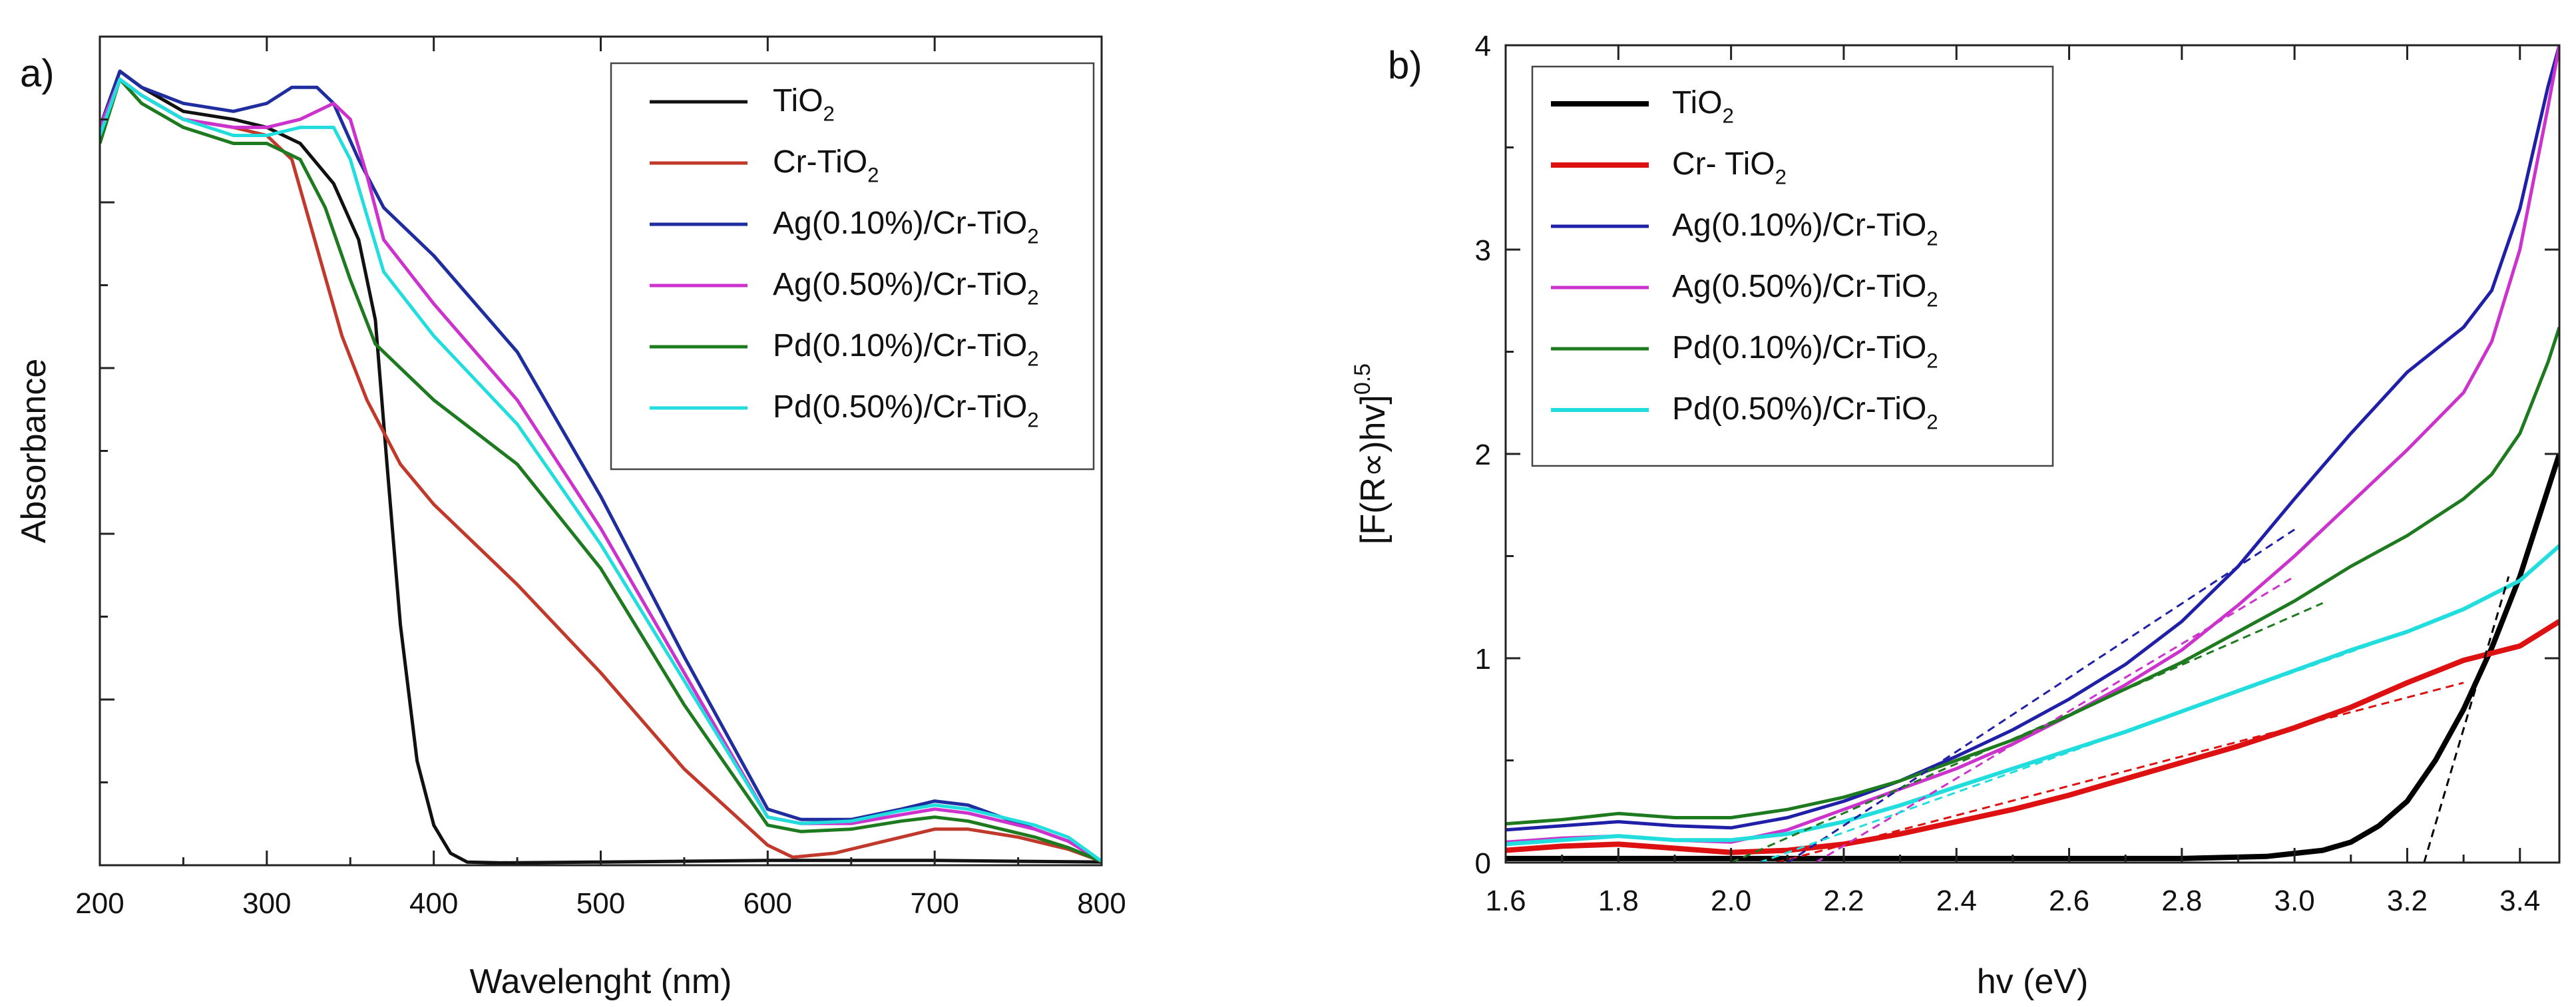 The height and width of the screenshot is (1007, 2576). What do you see at coordinates (1483, 659) in the screenshot?
I see `y-tick-label: 1` at bounding box center [1483, 659].